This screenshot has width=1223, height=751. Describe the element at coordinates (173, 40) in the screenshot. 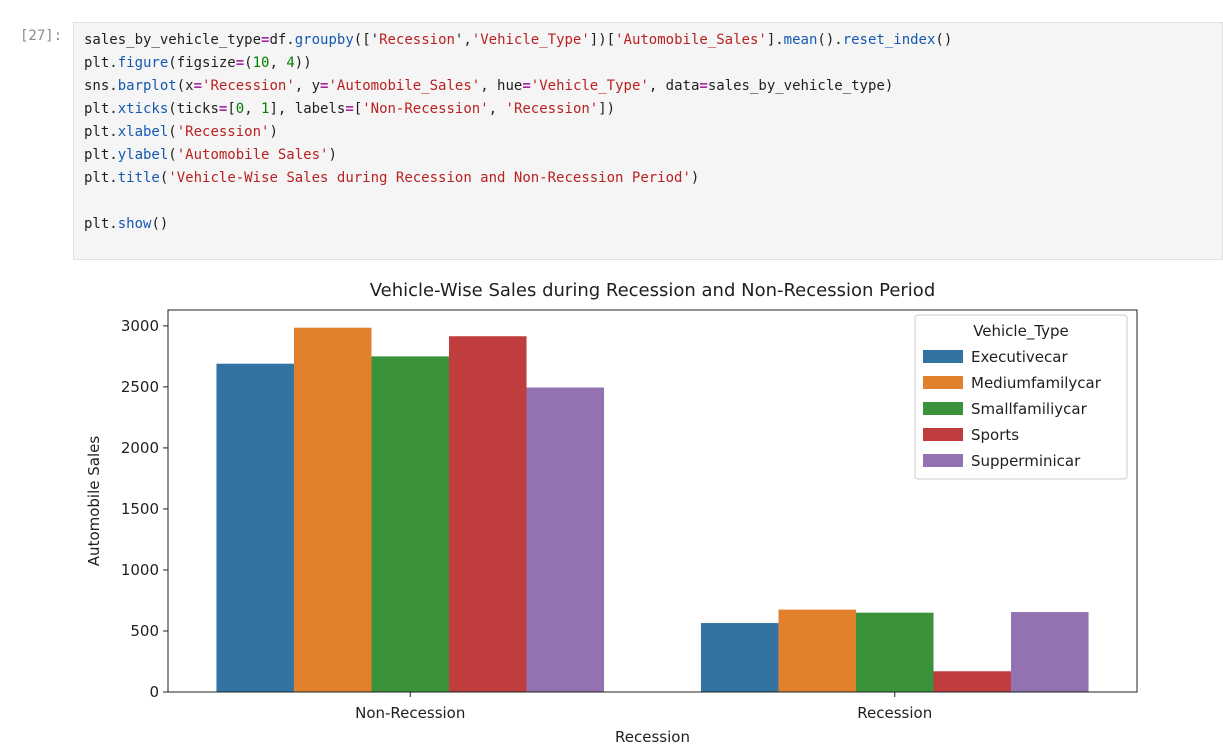

I see `code-token: sales_by_vehicle_type` at that location.